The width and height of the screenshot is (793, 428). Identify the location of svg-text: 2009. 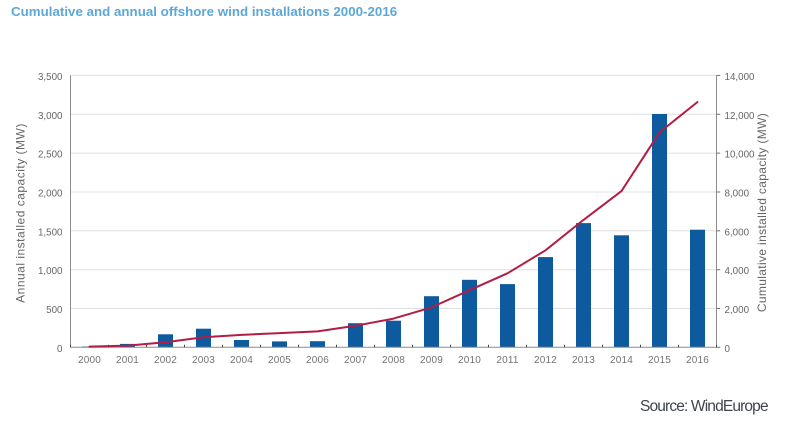
(431, 360).